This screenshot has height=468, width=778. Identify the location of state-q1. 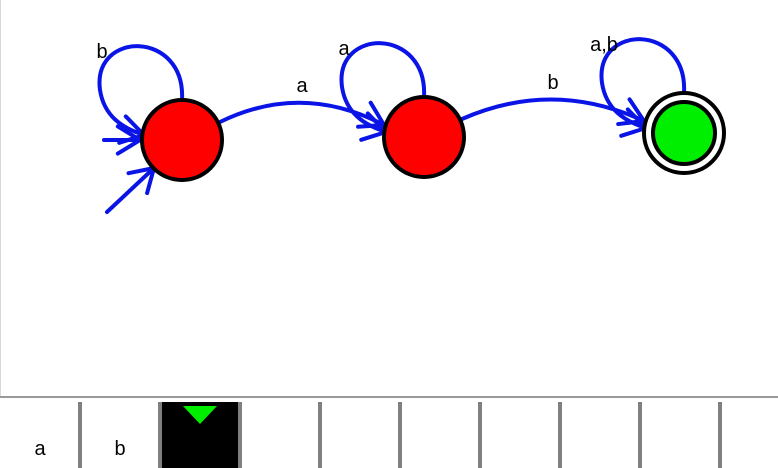
(424, 137).